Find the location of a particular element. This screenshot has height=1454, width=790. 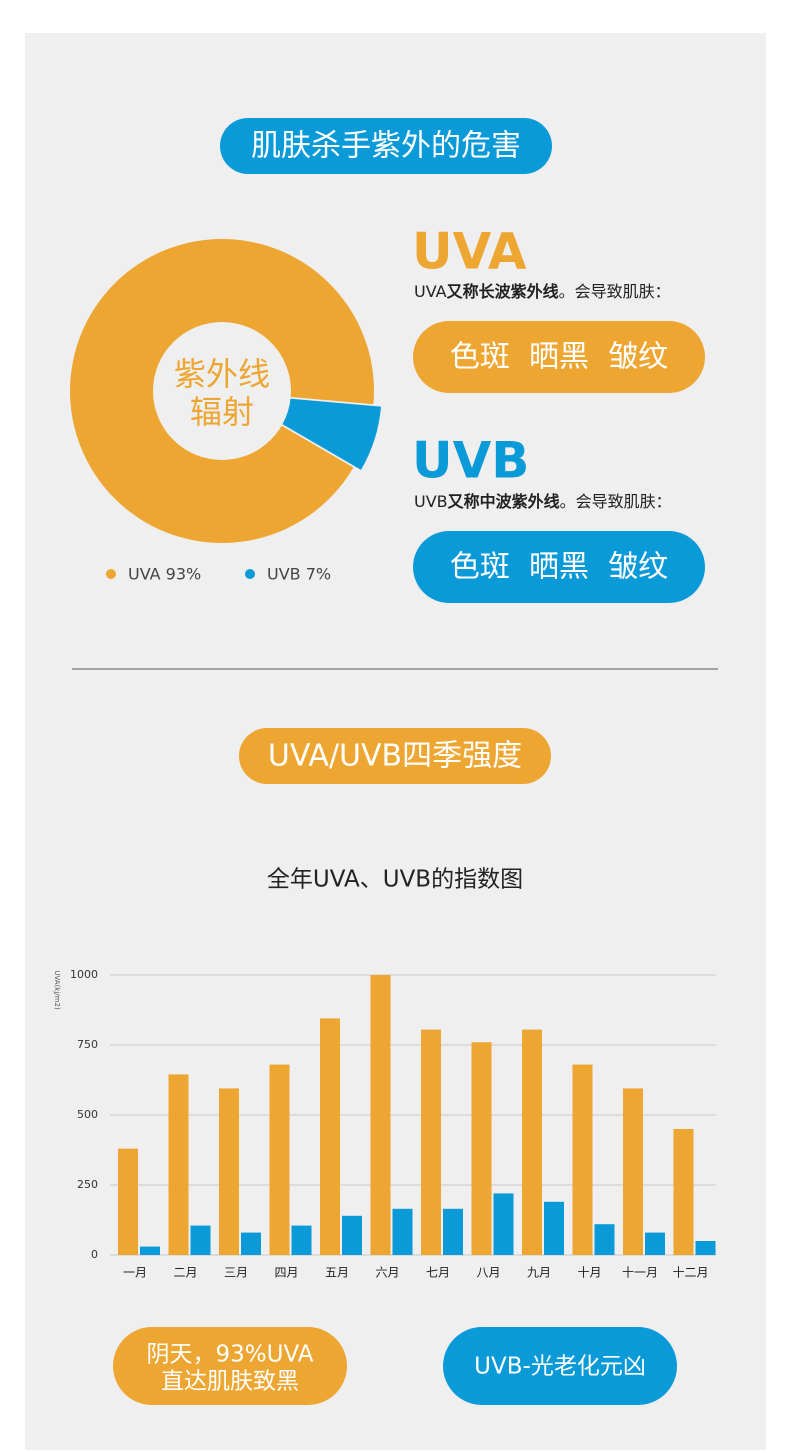

pie-center-text: 紫外线 is located at coordinates (222, 374).